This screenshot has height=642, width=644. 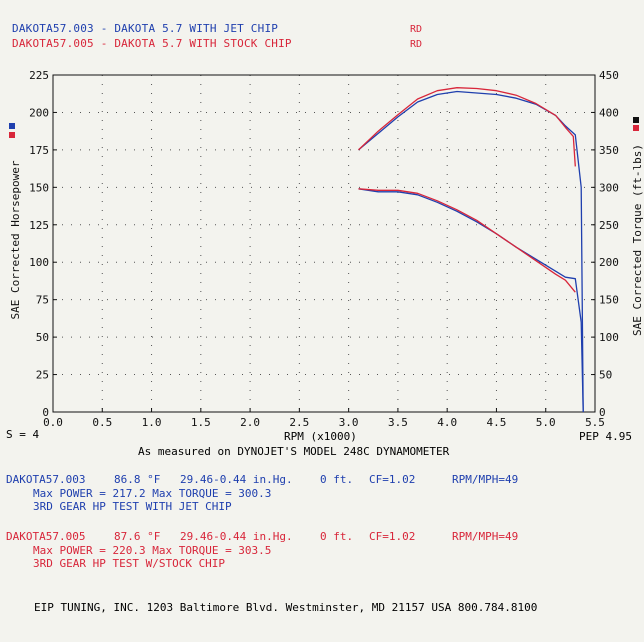 What do you see at coordinates (39, 187) in the screenshot?
I see `y-left-tick-label: 150` at bounding box center [39, 187].